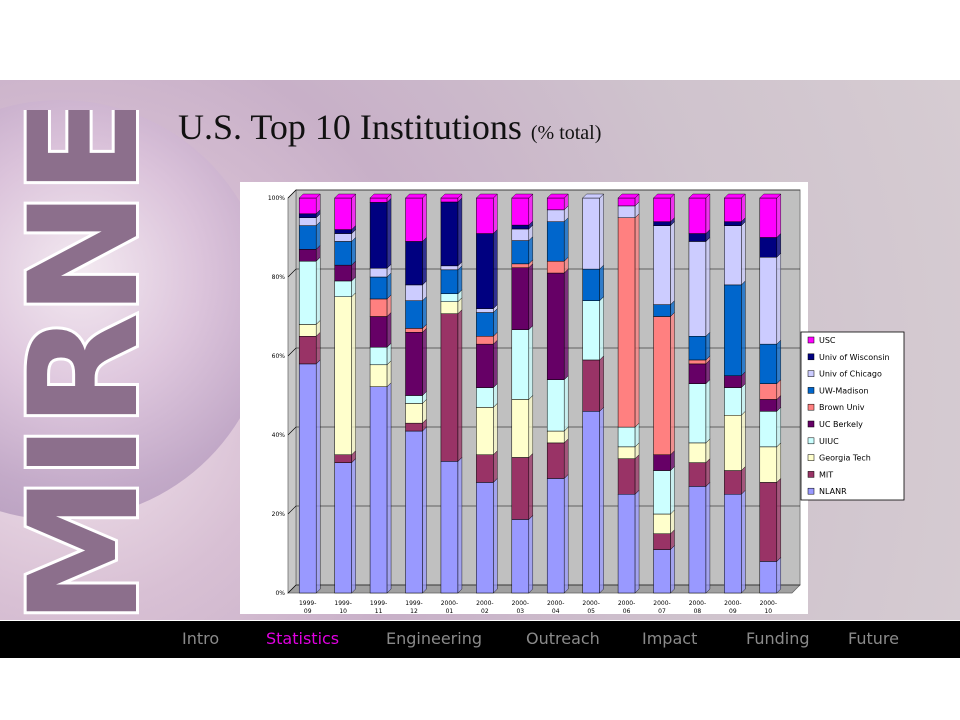  I want to click on nav-item-statistics: Statistics, so click(303, 638).